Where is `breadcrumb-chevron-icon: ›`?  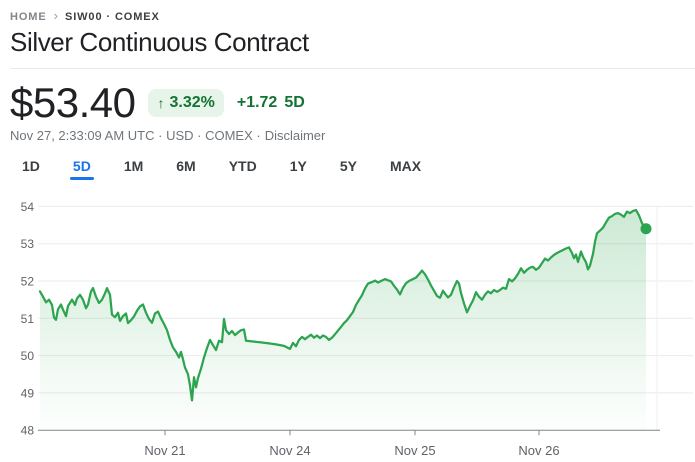
breadcrumb-chevron-icon: › is located at coordinates (55, 15).